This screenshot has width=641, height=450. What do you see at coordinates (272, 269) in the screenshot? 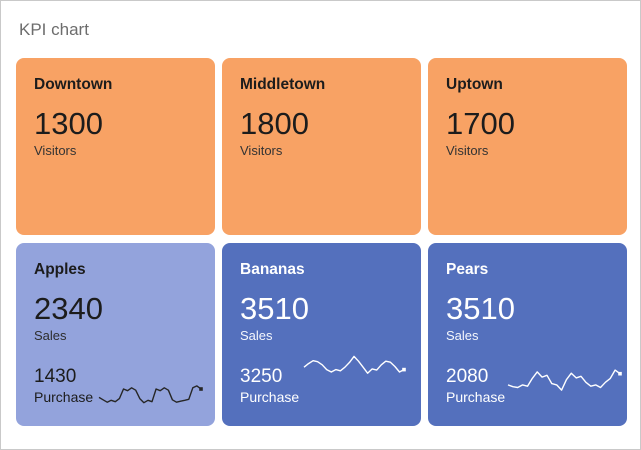
I see `tile-title: Bananas` at bounding box center [272, 269].